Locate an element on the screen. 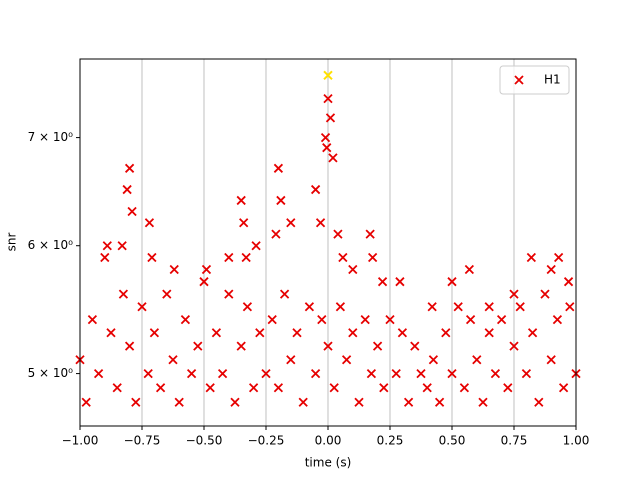 This screenshot has height=484, width=640. x-tick-label: −1.00 is located at coordinates (80, 441).